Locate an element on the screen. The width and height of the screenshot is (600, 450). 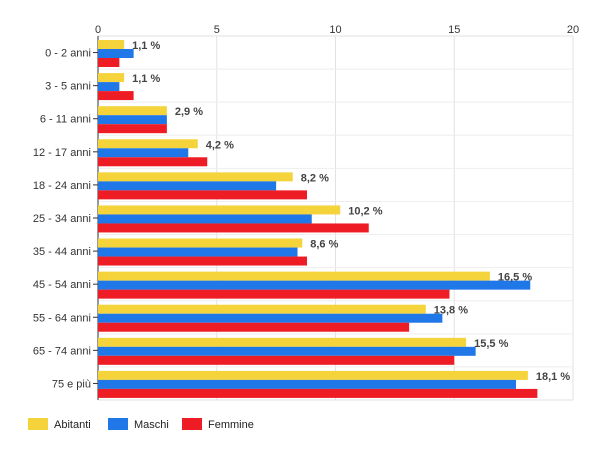
data-label: 15,5 % is located at coordinates (491, 344).